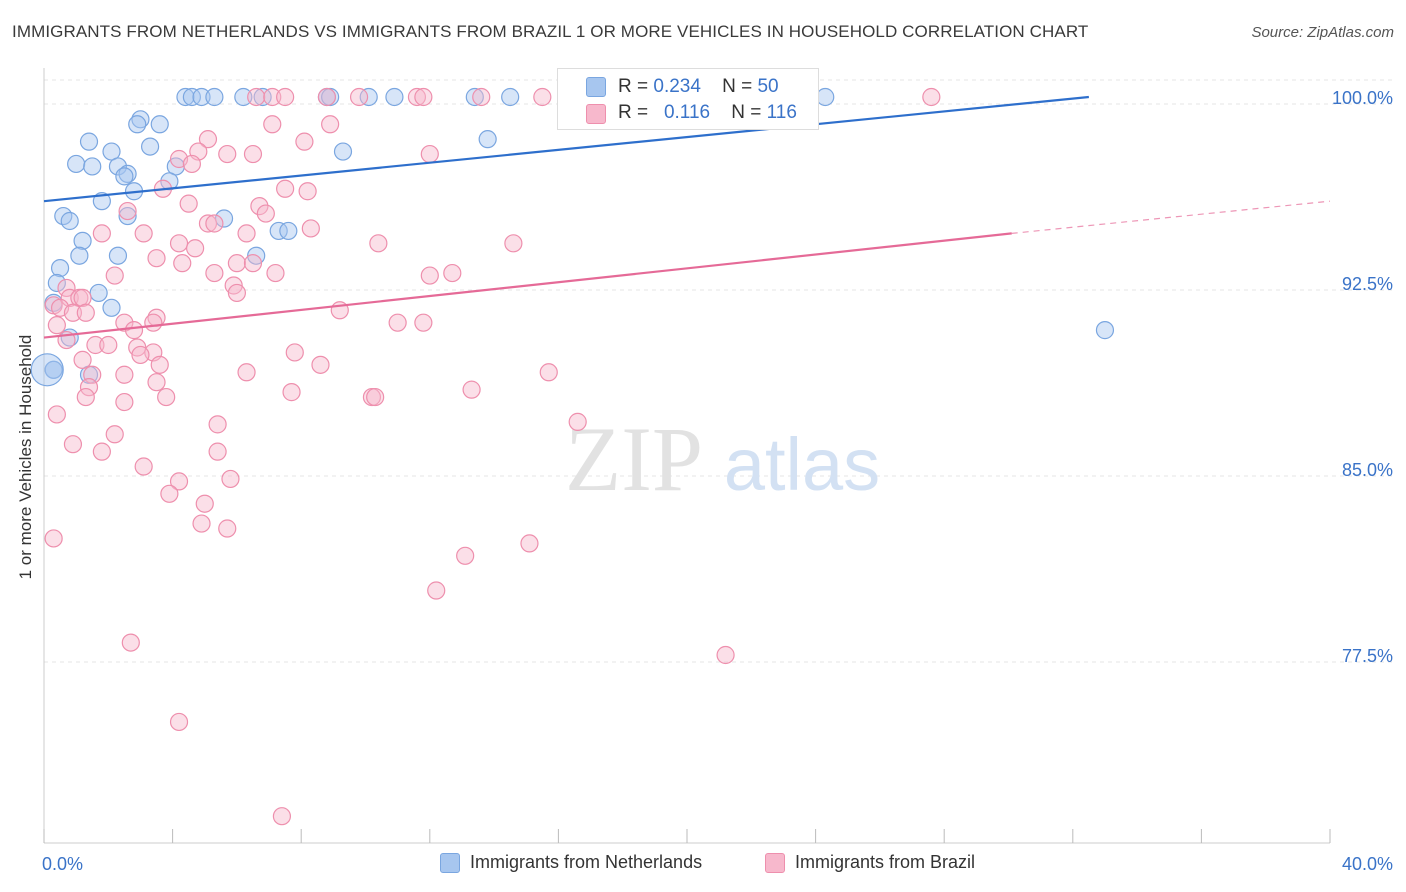  Describe the element at coordinates (775, 862) in the screenshot. I see `legend-swatch-brazil` at that location.